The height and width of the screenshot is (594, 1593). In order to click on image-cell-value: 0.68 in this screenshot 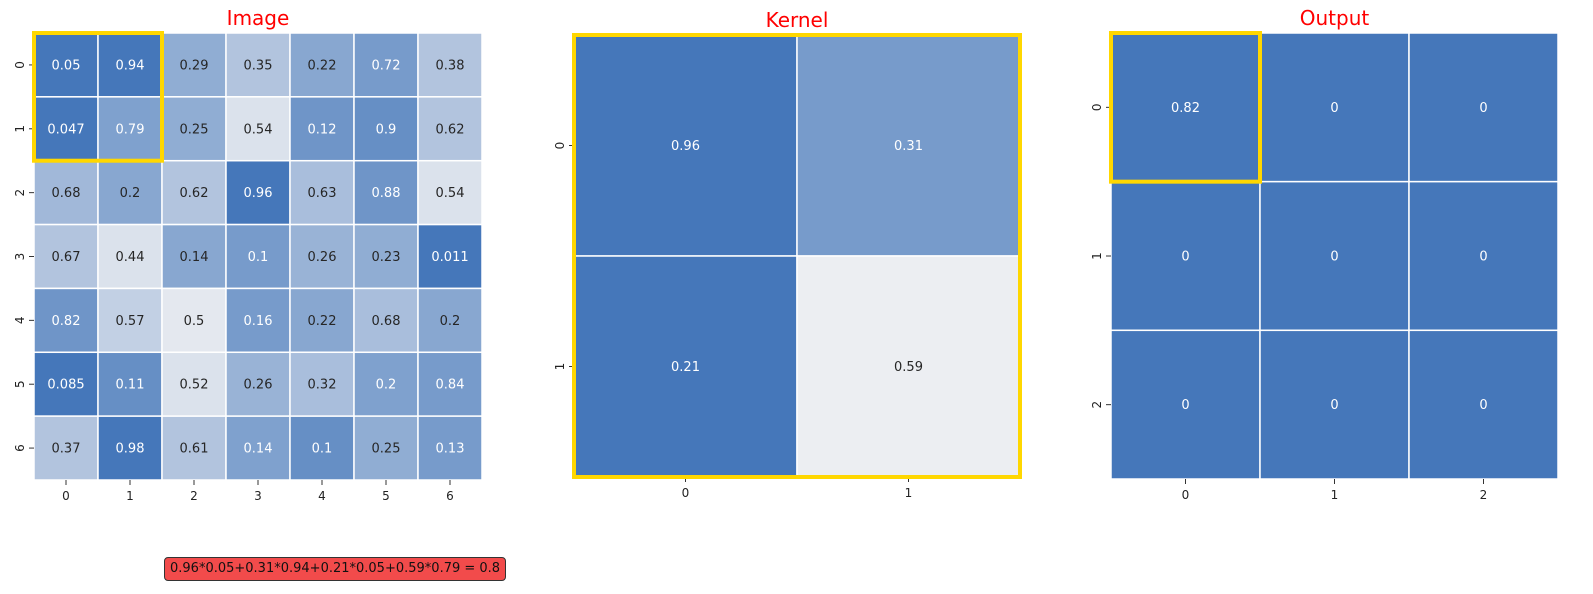, I will do `click(66, 193)`.